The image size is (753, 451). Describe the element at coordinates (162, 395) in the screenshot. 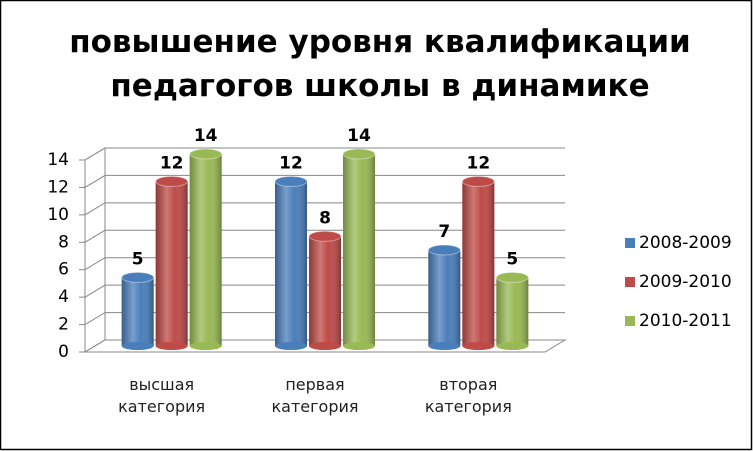

I see `x-tick-label: высшая категория` at that location.